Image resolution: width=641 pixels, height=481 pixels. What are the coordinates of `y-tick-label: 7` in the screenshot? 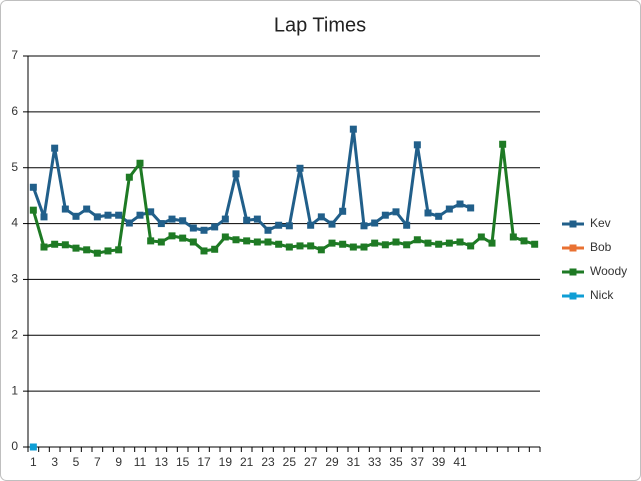 It's located at (14, 55).